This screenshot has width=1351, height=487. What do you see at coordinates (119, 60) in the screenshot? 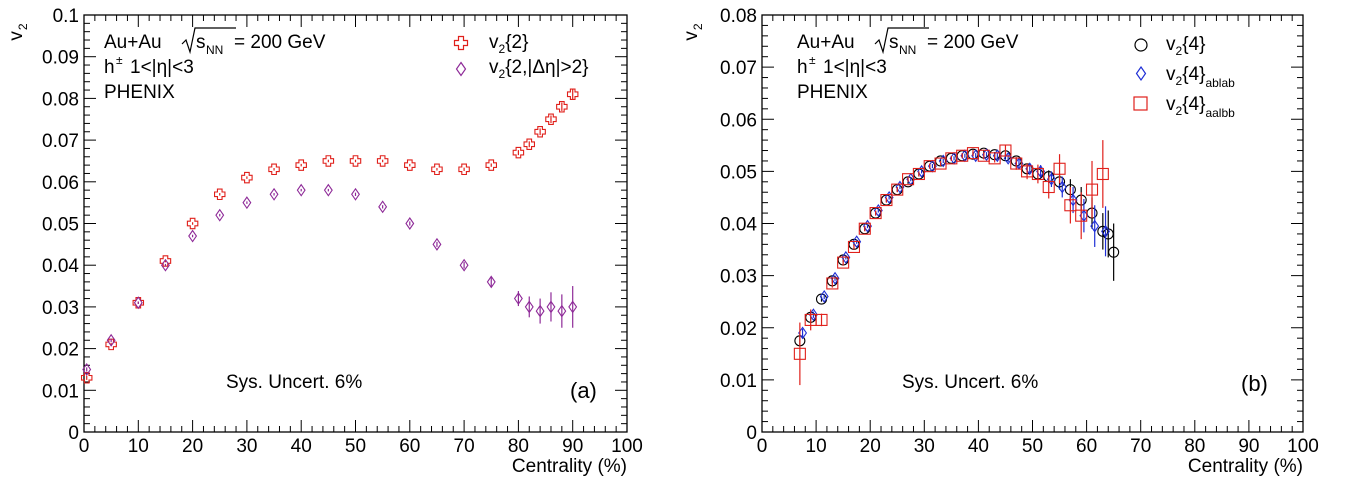
I see `panel-a-h-charge: ±` at bounding box center [119, 60].